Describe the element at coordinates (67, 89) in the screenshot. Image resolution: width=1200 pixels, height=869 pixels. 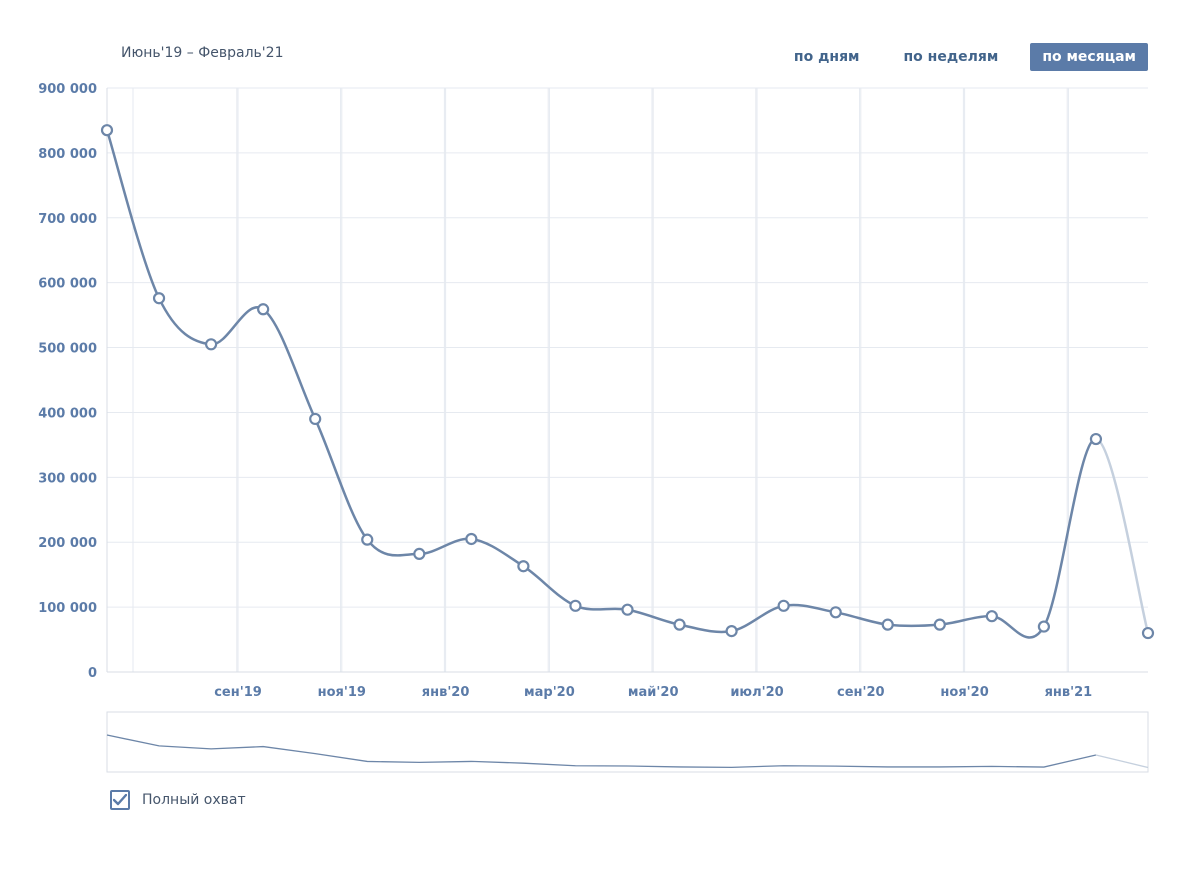
I see `y-tick-label: 900 000` at that location.